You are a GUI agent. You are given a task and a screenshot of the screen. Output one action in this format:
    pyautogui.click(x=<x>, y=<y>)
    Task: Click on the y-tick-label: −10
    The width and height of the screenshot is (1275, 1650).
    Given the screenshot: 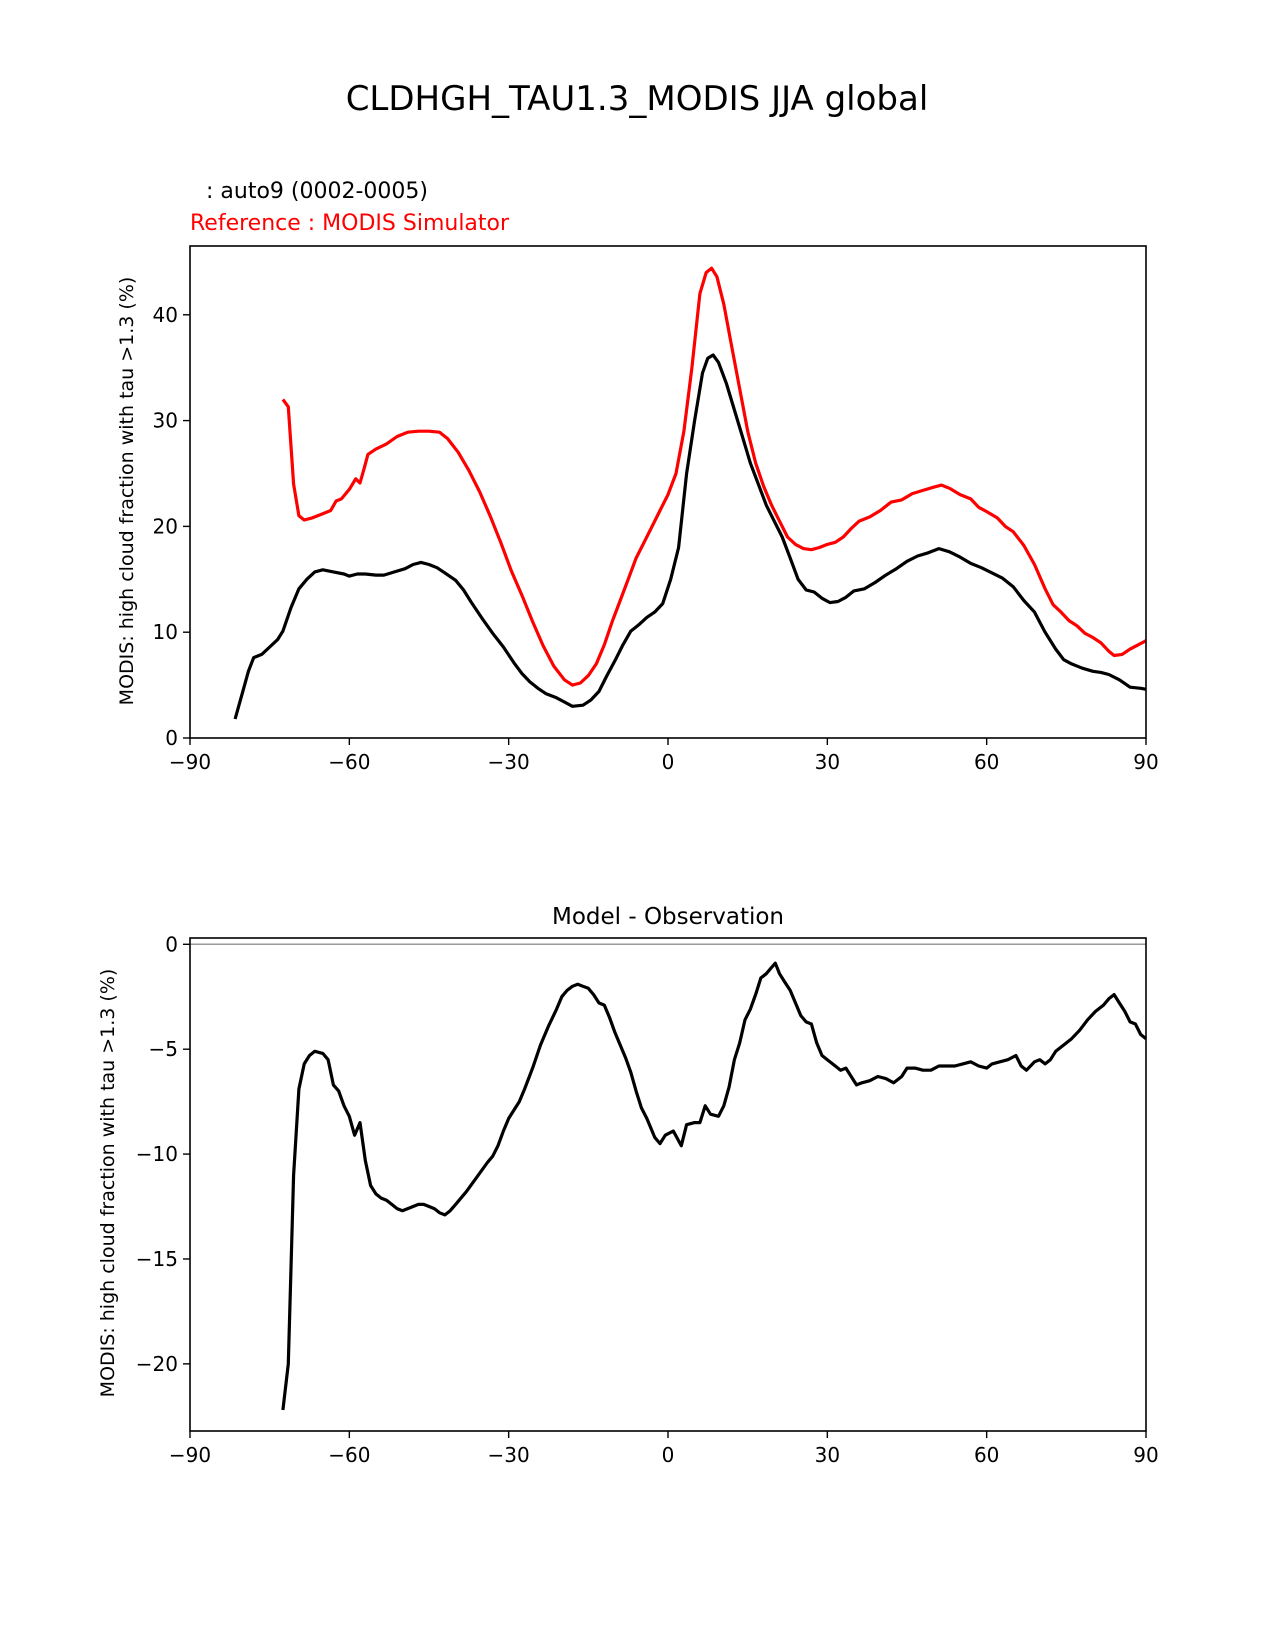 What is the action you would take?
    pyautogui.click(x=157, y=1154)
    